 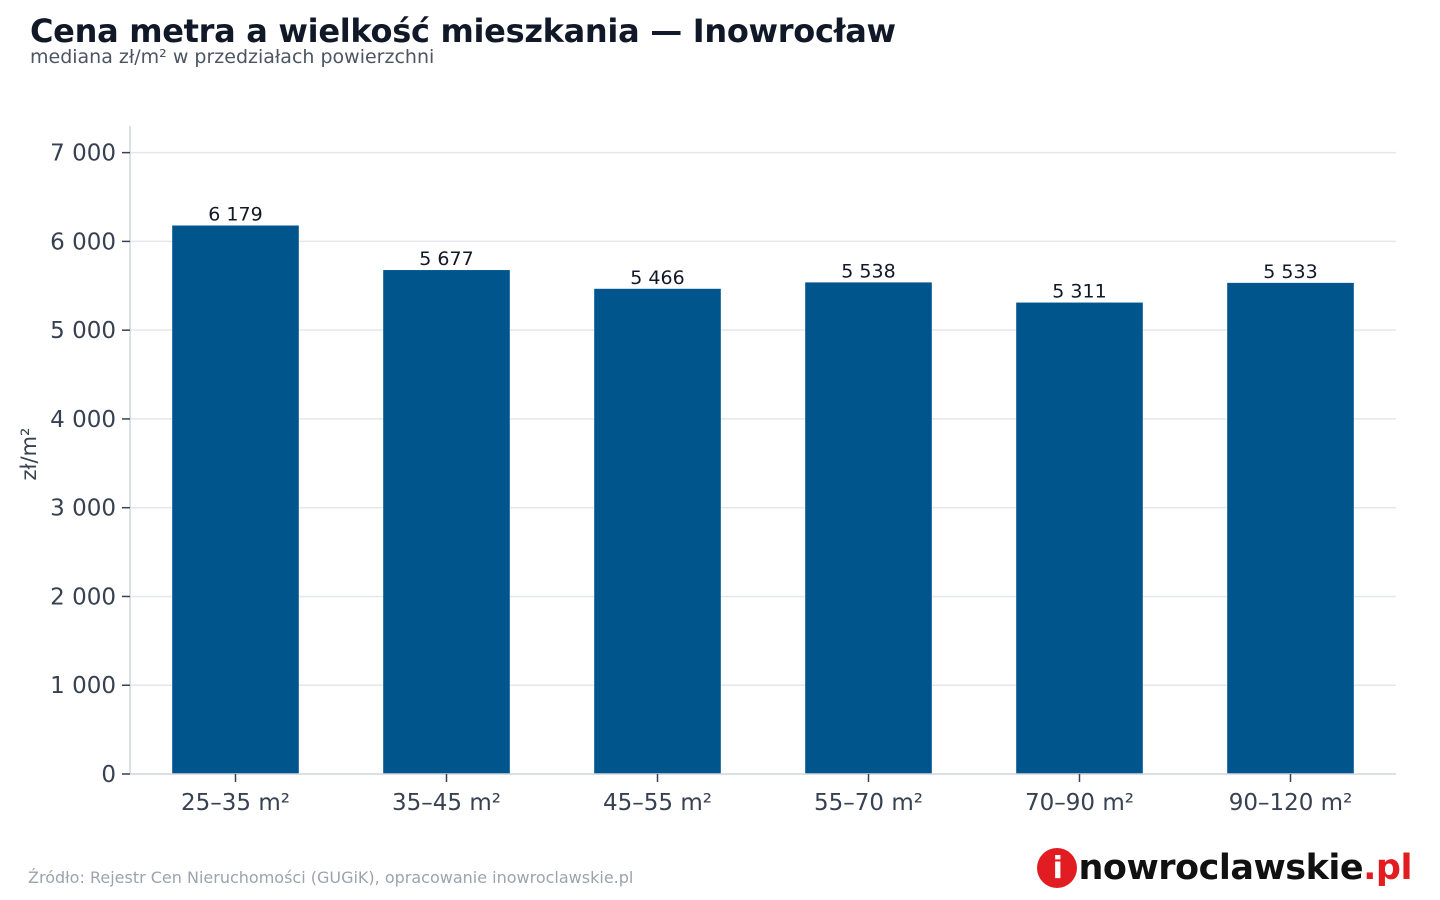 I want to click on y-tick-label: 6 000, so click(x=83, y=242).